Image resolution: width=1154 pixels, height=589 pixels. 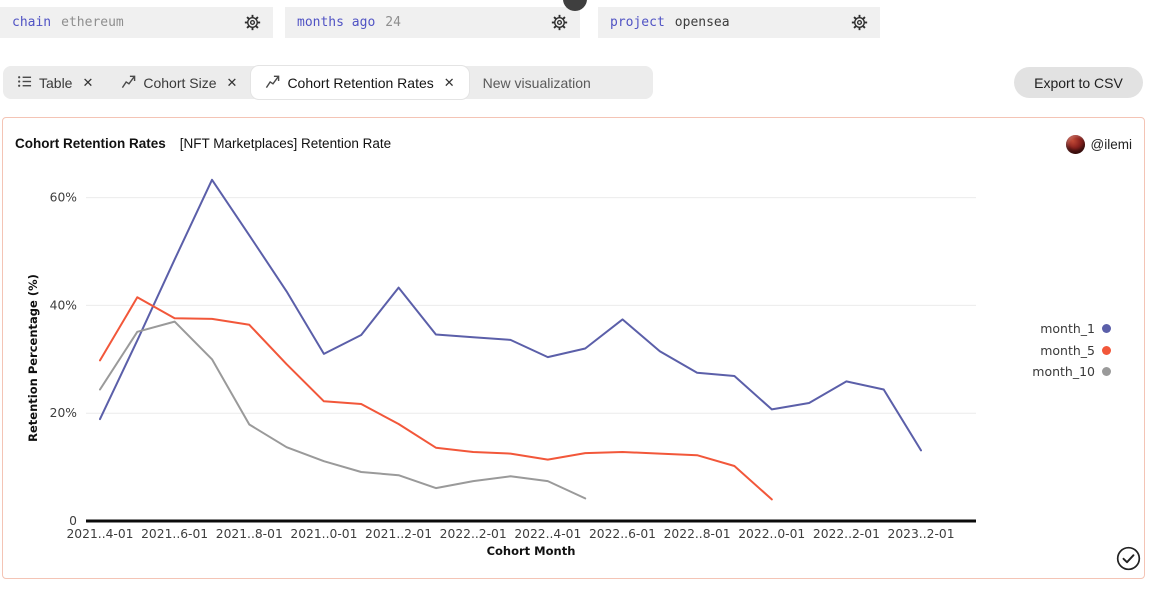 I want to click on tab-label: Cohort Size, so click(x=180, y=82).